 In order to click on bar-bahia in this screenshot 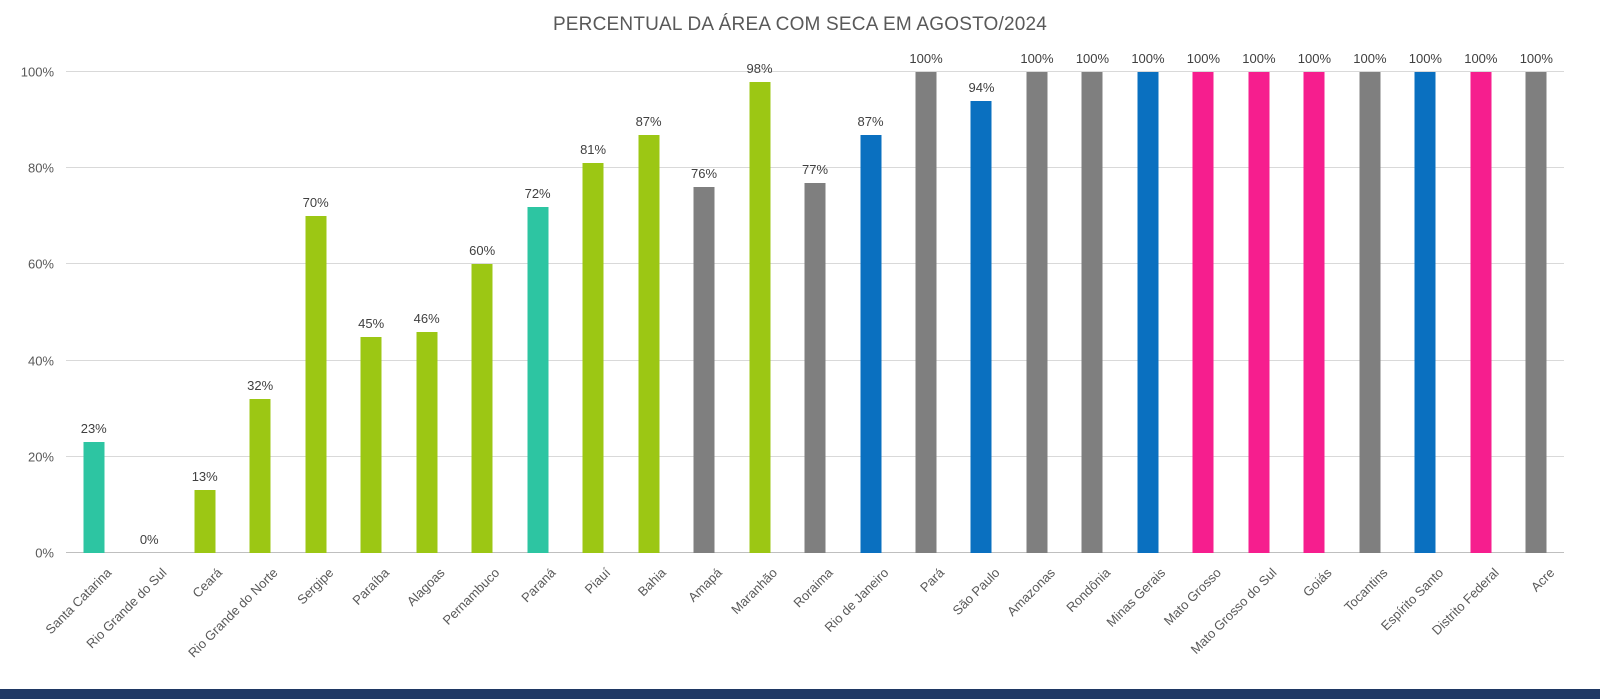, I will do `click(649, 343)`.